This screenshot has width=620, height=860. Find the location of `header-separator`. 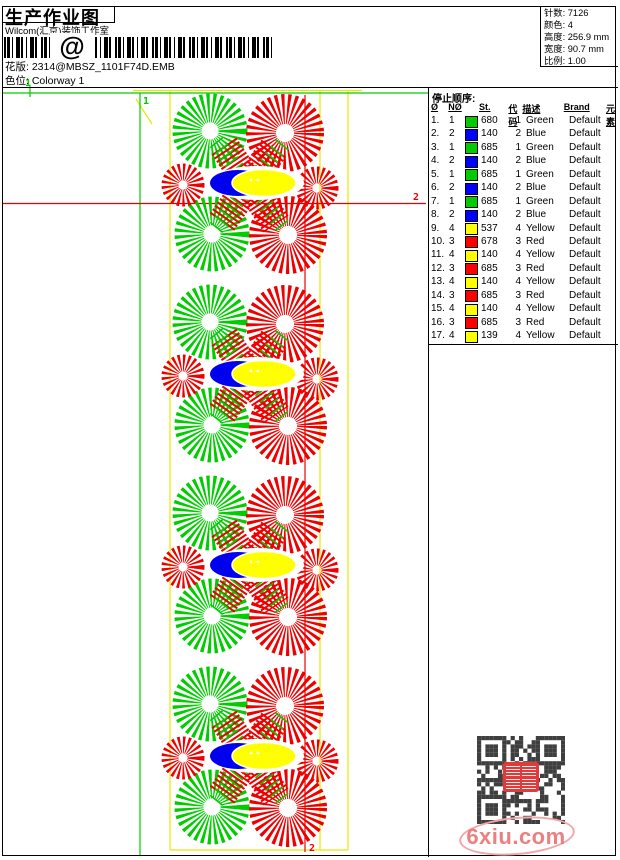

header-separator is located at coordinates (310, 87).